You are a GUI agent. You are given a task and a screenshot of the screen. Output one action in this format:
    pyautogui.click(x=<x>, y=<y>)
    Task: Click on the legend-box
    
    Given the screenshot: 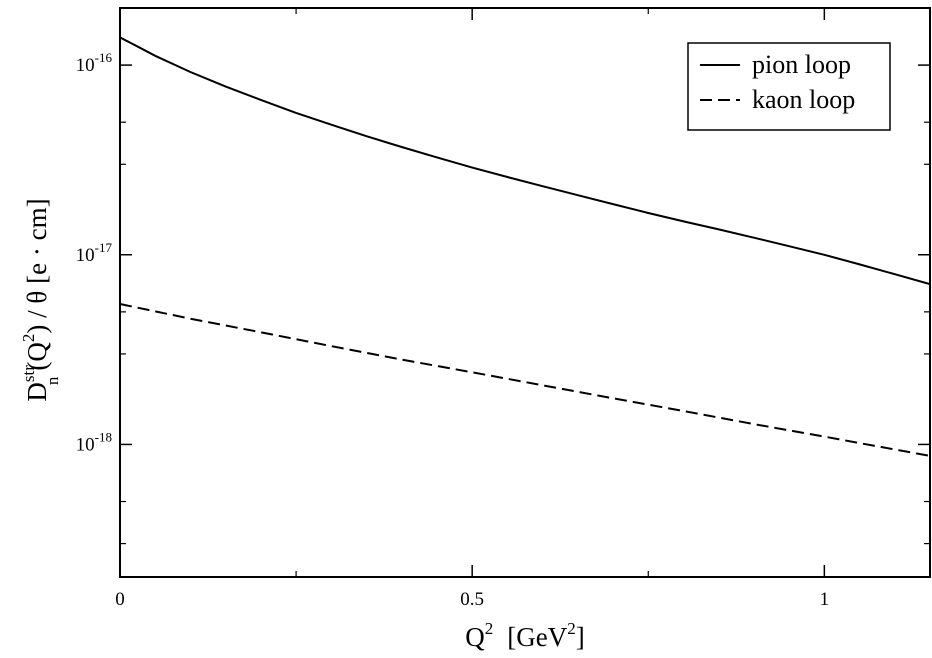 What is the action you would take?
    pyautogui.click(x=789, y=86)
    